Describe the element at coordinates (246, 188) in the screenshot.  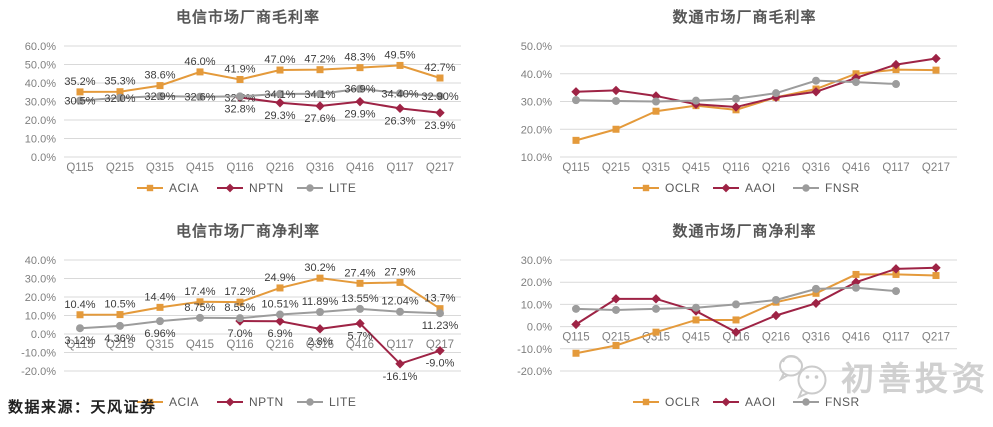
I see `legend: ACIA NPTN LITE` at that location.